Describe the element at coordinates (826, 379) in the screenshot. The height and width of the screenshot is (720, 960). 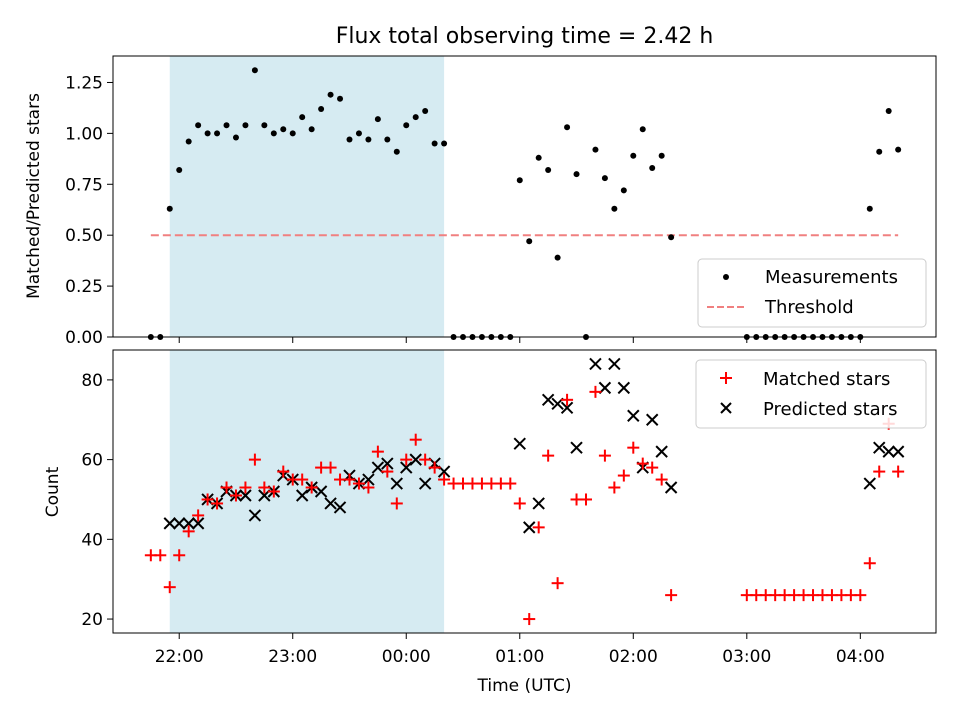
I see `legend-matched-label: Matched stars` at that location.